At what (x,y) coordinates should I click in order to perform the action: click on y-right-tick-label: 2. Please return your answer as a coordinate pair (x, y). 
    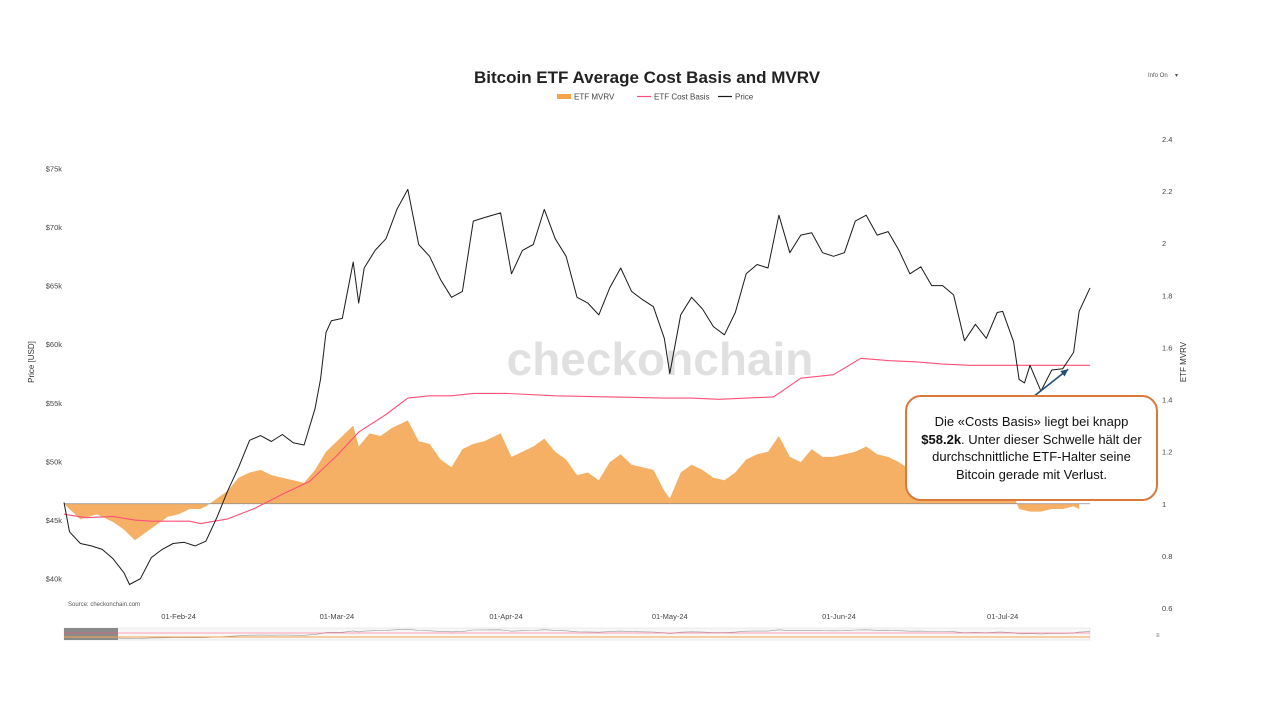
    Looking at the image, I should click on (1164, 243).